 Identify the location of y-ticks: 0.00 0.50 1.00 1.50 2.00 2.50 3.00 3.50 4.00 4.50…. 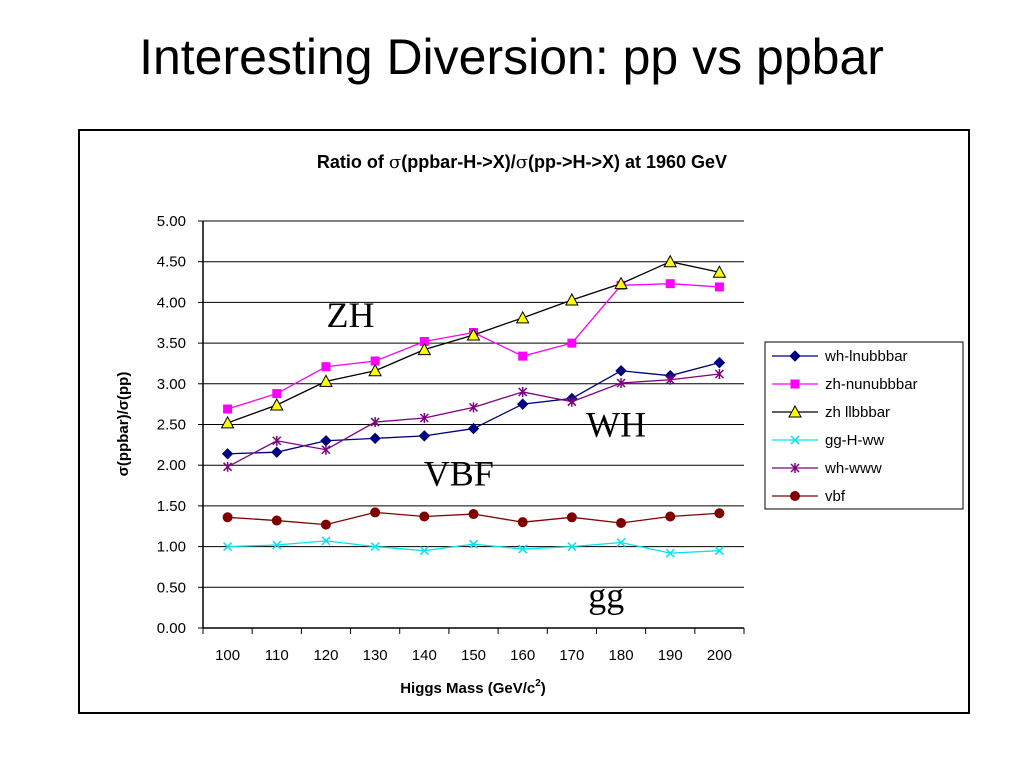
(180, 425).